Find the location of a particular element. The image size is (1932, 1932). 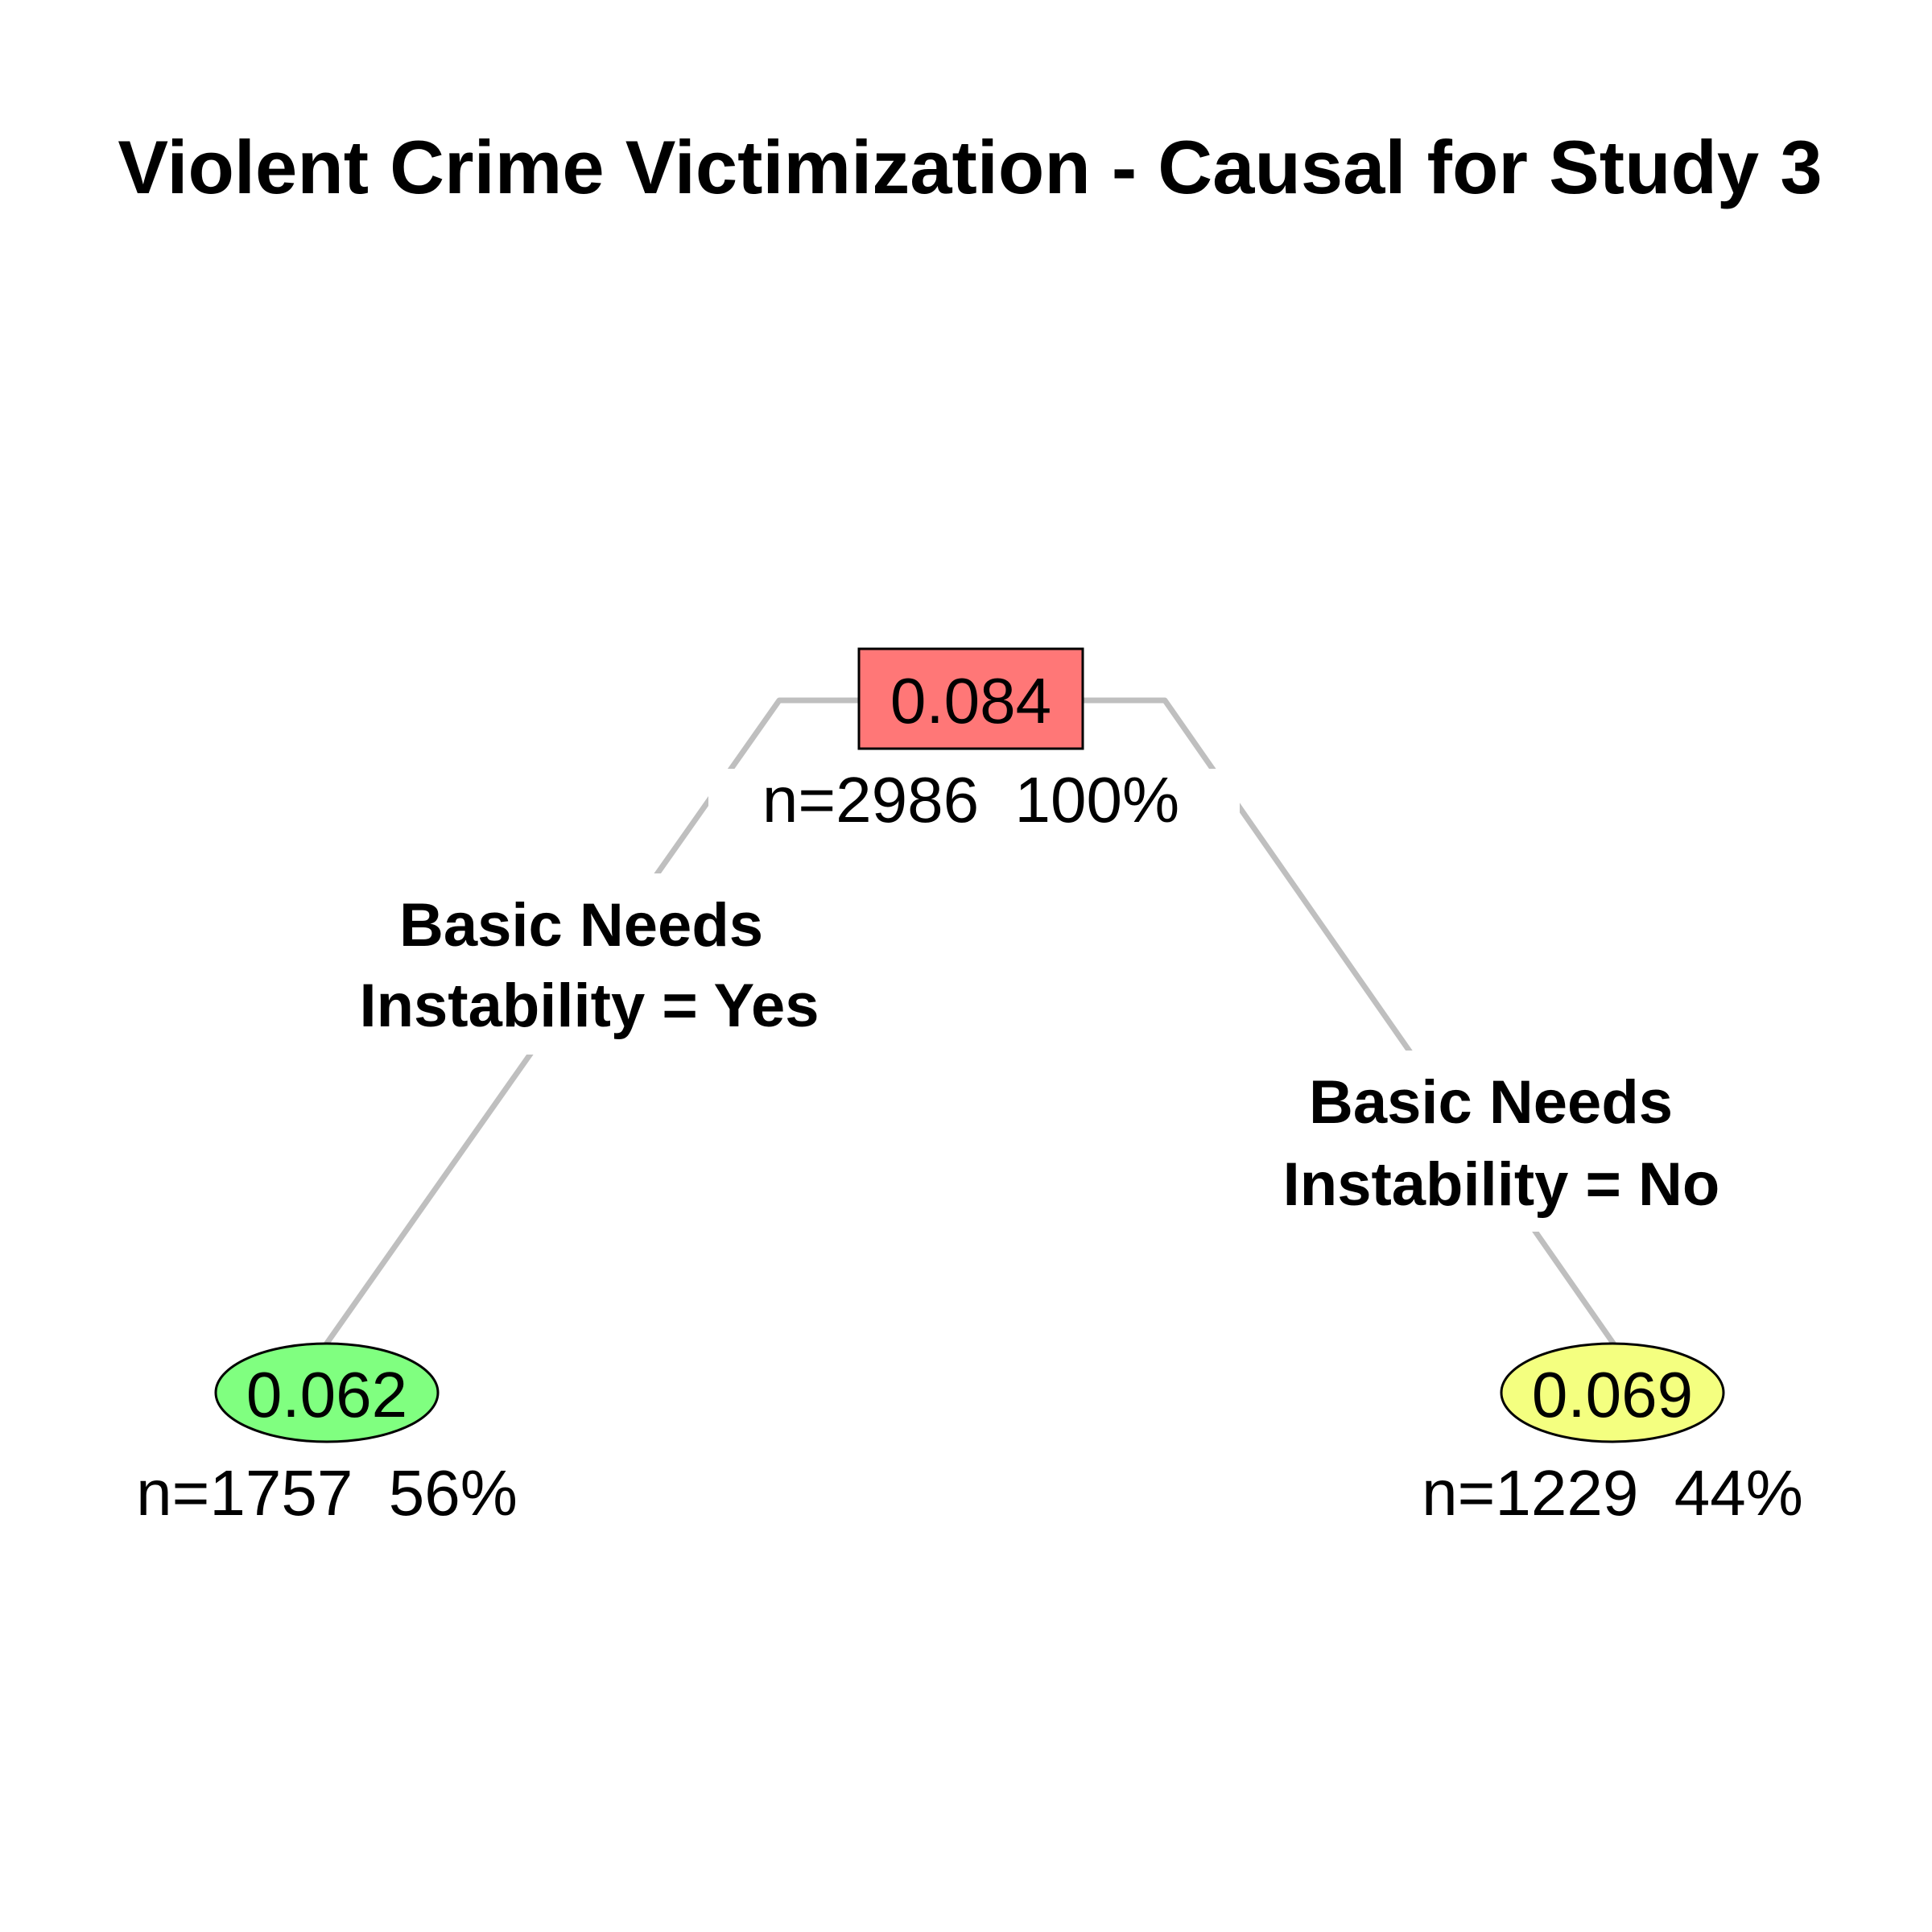

right-leaf-value: 0.069 is located at coordinates (1612, 1394).